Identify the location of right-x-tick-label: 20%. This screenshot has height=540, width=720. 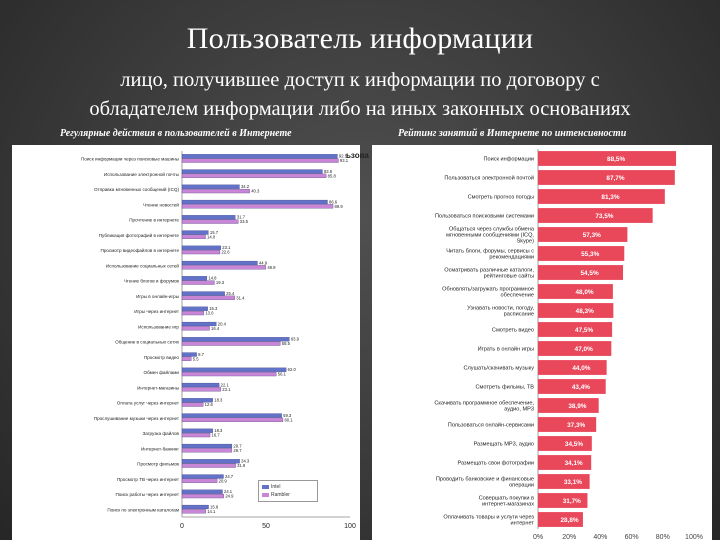
(569, 537).